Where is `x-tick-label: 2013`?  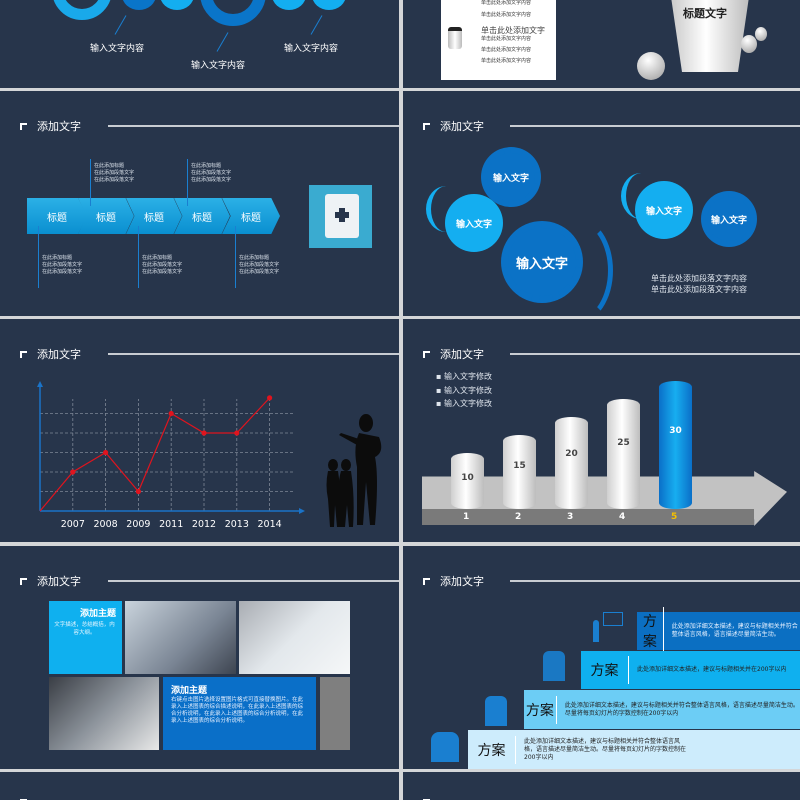 x-tick-label: 2013 is located at coordinates (237, 524).